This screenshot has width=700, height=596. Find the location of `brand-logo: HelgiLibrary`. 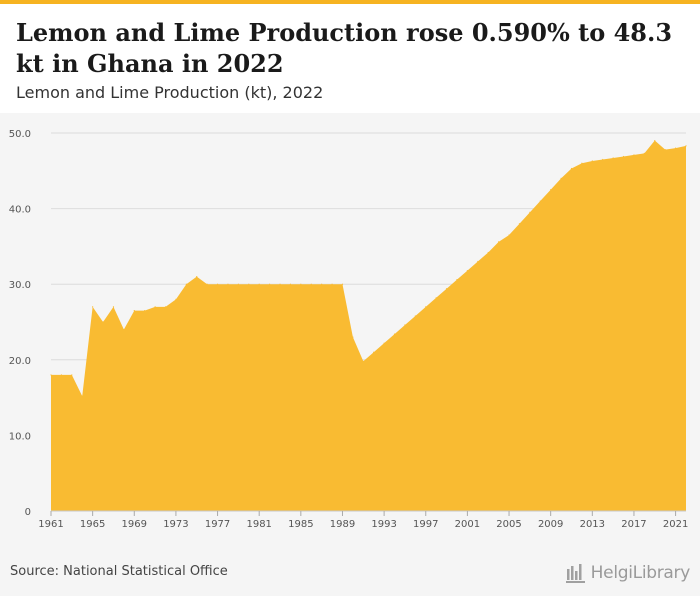

brand-logo: HelgiLibrary is located at coordinates (627, 573).